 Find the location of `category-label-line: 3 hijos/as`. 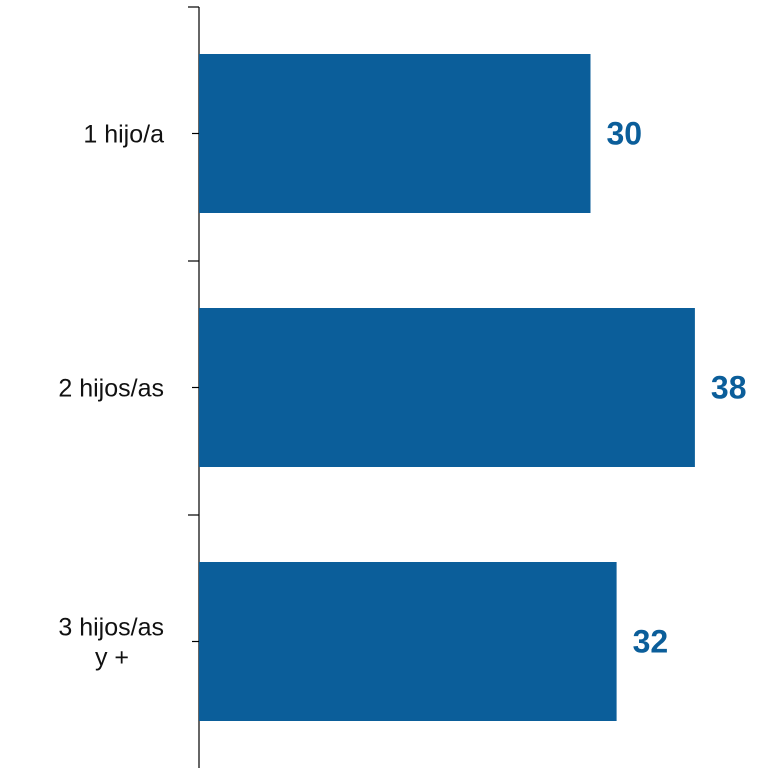

category-label-line: 3 hijos/as is located at coordinates (111, 628).